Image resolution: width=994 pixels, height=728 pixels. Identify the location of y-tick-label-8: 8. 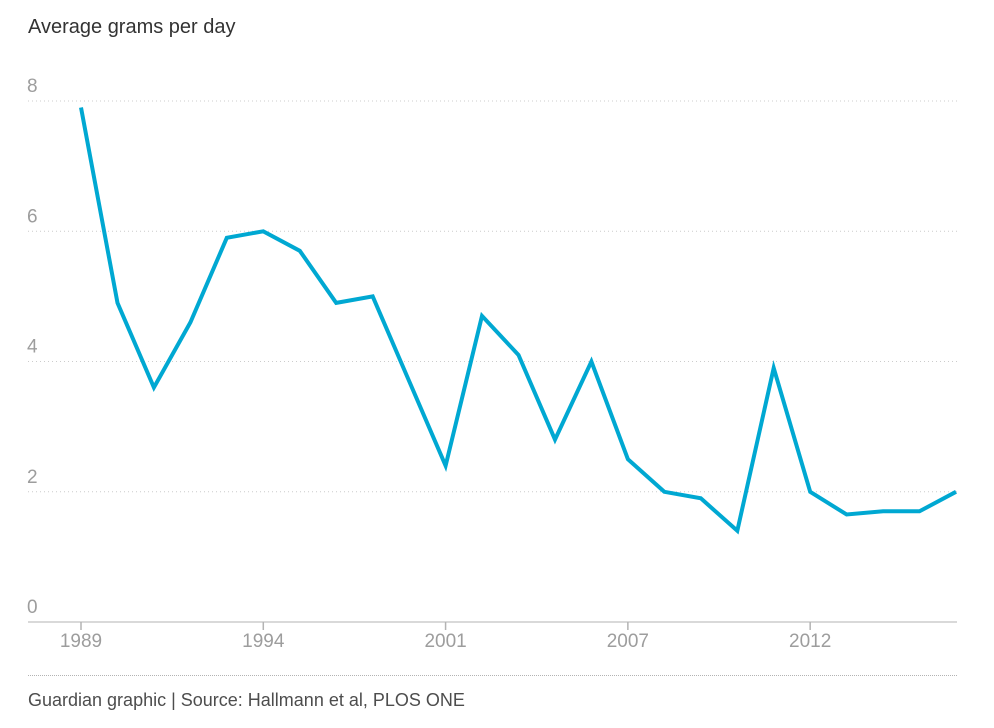
(32, 86).